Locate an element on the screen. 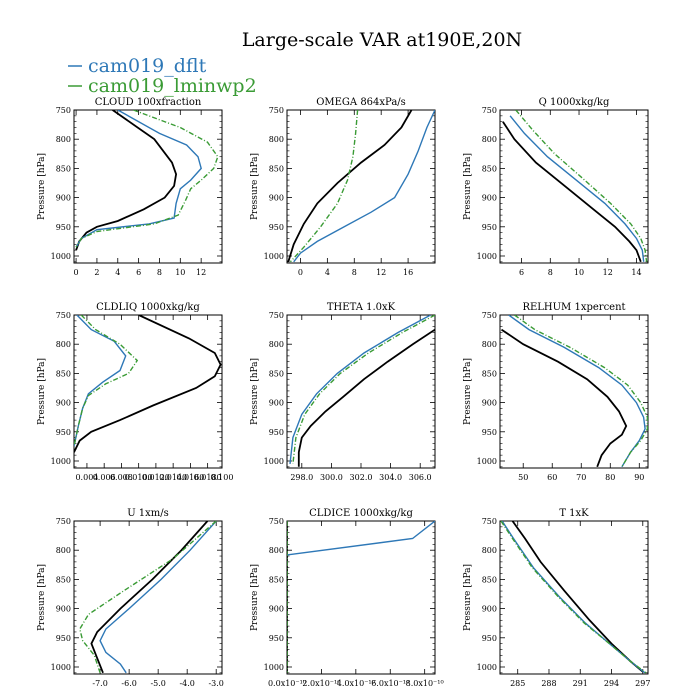 The height and width of the screenshot is (700, 700). x-tick-label: 6 is located at coordinates (138, 272).